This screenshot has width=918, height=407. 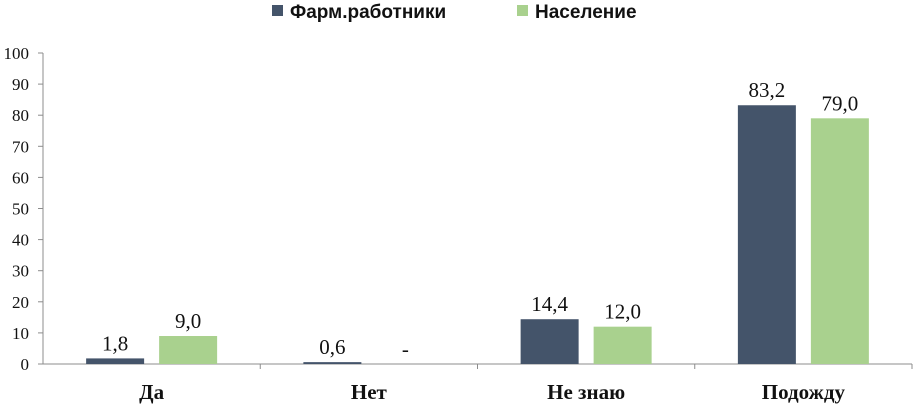 I want to click on y-tick-label: 20, so click(x=20, y=302).